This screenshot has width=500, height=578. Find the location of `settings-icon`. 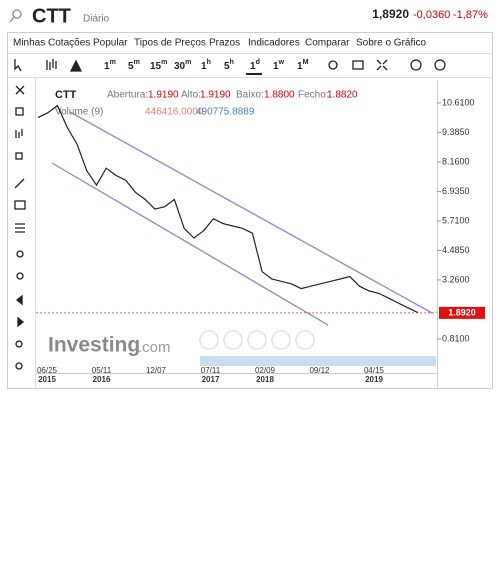

settings-icon is located at coordinates (333, 65).